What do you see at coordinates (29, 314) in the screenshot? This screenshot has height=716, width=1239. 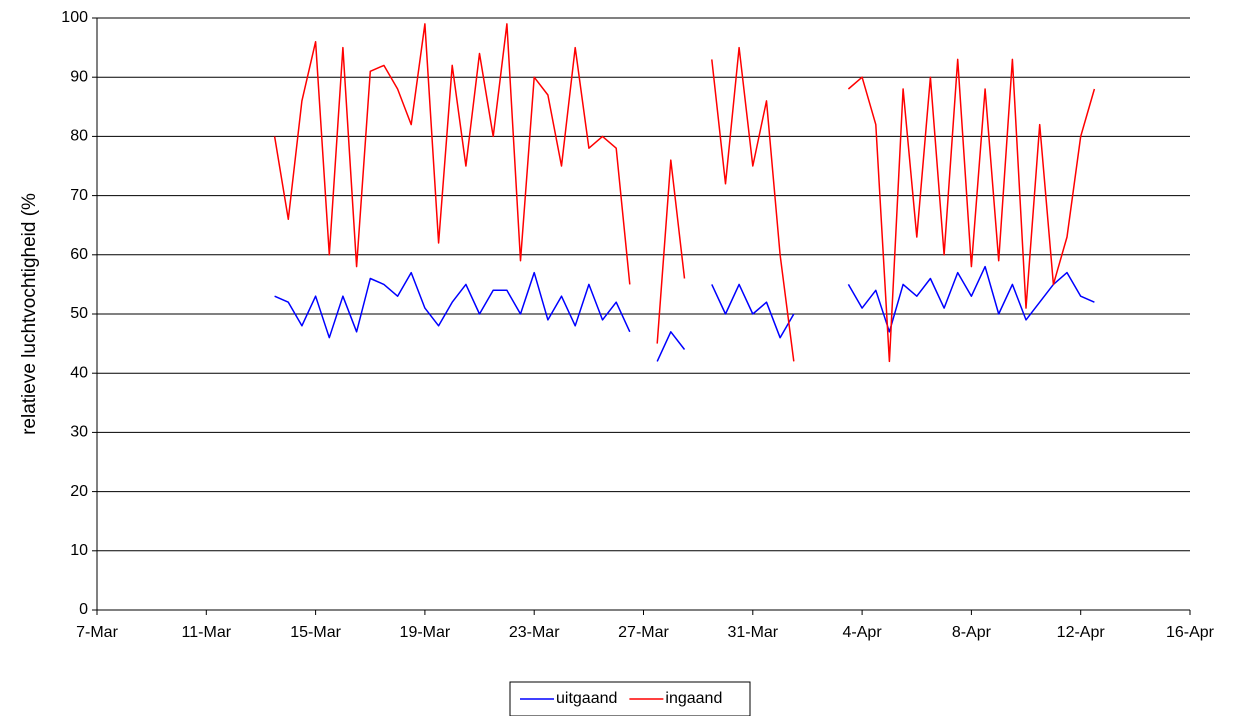 I see `y-axis-label: relatieve luchtvochtigheid (%` at bounding box center [29, 314].